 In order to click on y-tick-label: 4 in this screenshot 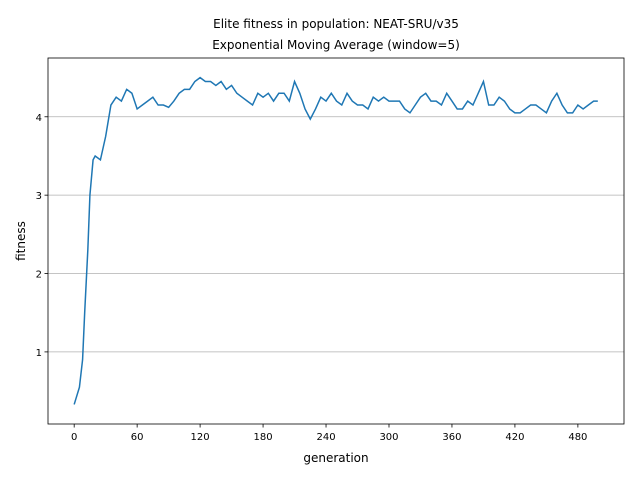, I will do `click(39, 118)`.